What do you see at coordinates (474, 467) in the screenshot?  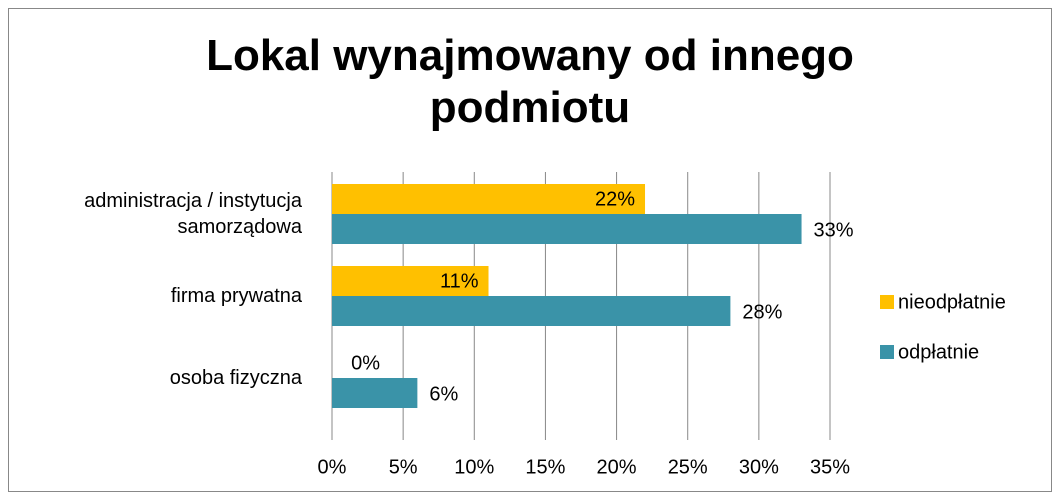 I see `x-tick-label: 10%` at bounding box center [474, 467].